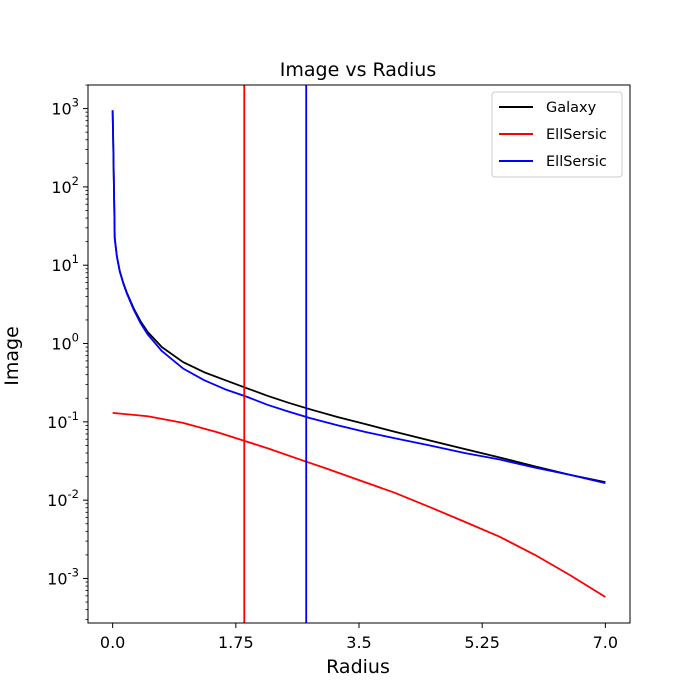  What do you see at coordinates (358, 70) in the screenshot?
I see `chart-title: Image vs Radius` at bounding box center [358, 70].